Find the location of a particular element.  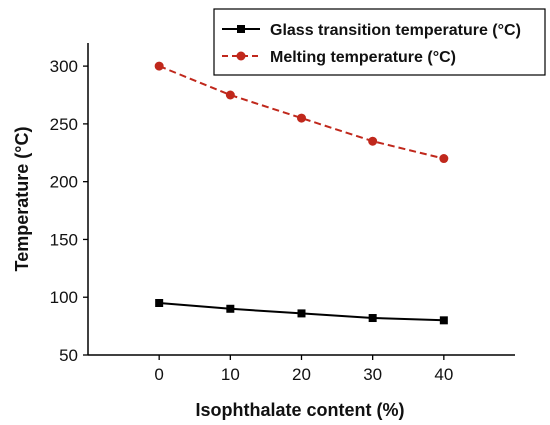

x-tick-label: 40 is located at coordinates (443, 374).